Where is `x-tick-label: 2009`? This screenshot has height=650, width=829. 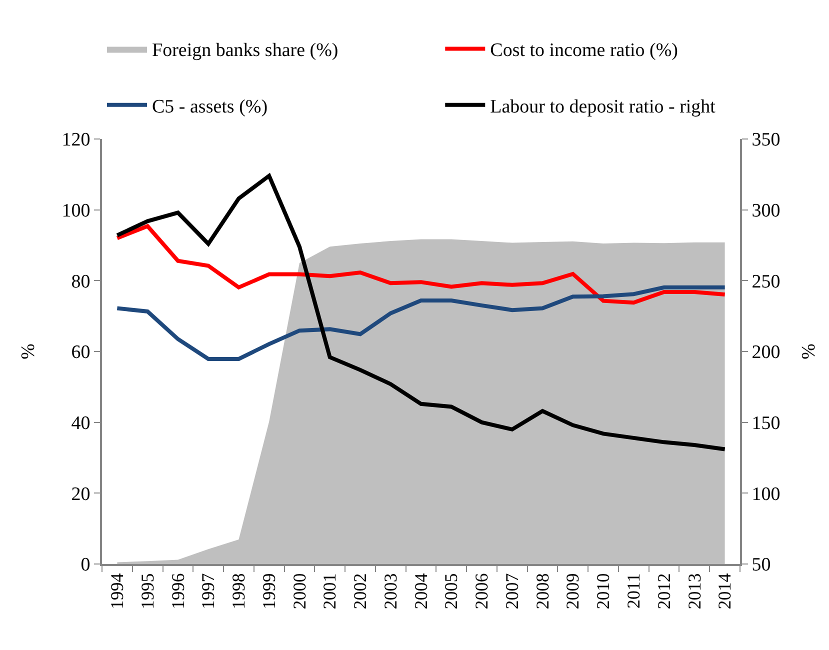 x-tick-label: 2009 is located at coordinates (572, 591).